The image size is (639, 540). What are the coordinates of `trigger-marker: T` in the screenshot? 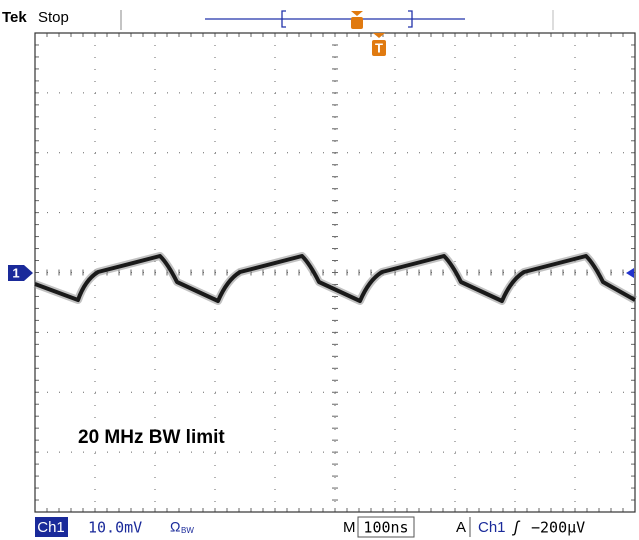 It's located at (379, 47).